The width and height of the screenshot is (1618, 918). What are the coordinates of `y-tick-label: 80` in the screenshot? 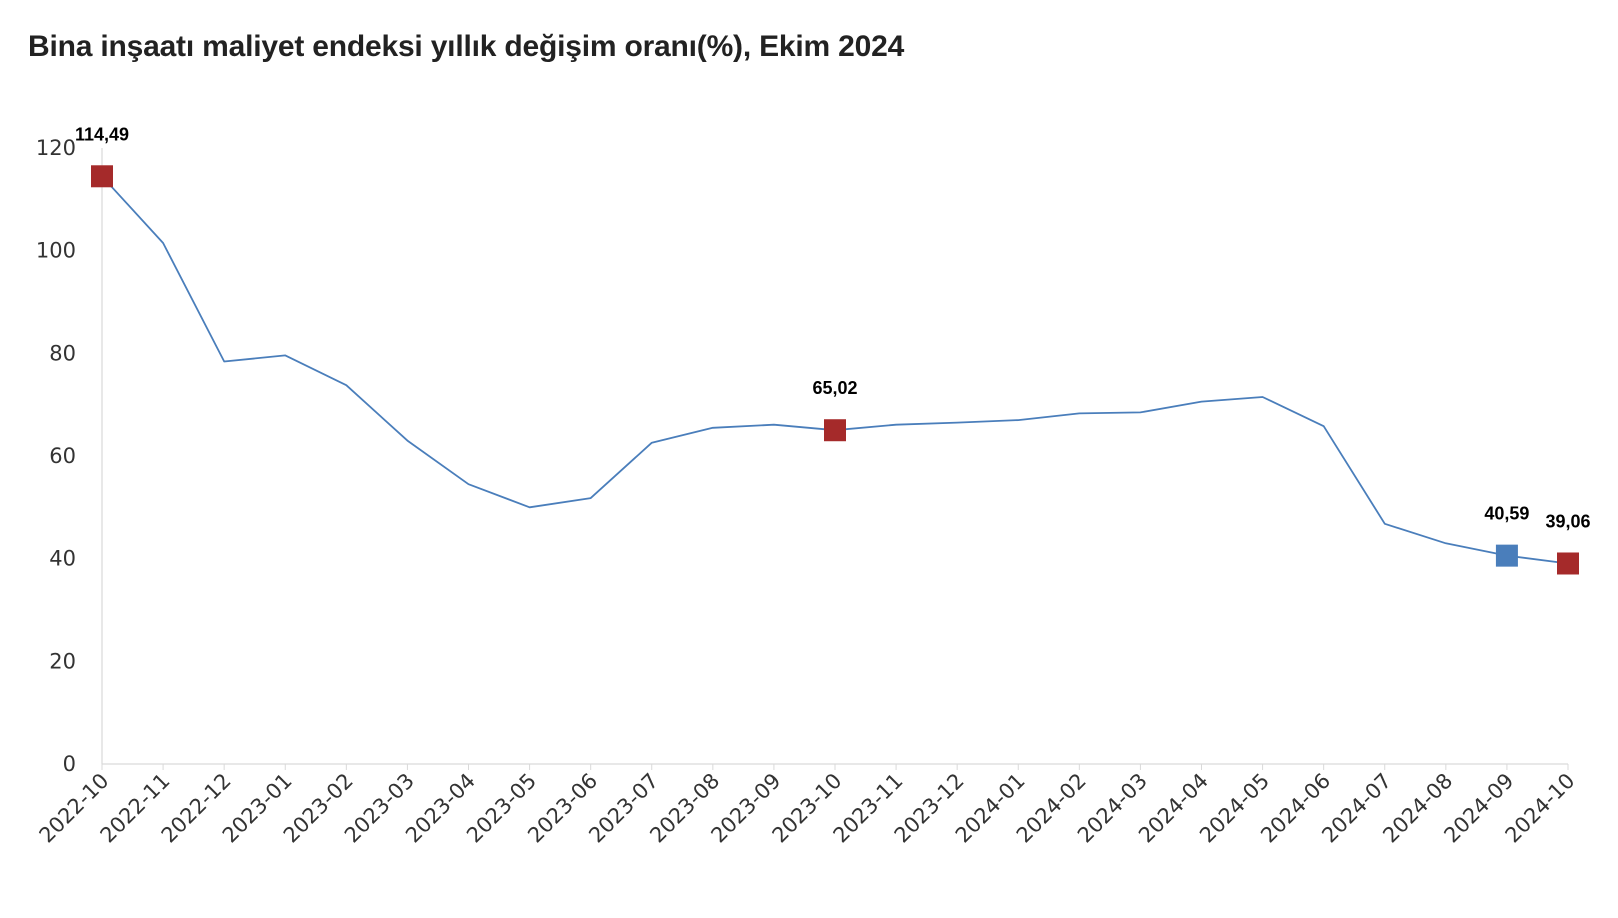 It's located at (62, 353).